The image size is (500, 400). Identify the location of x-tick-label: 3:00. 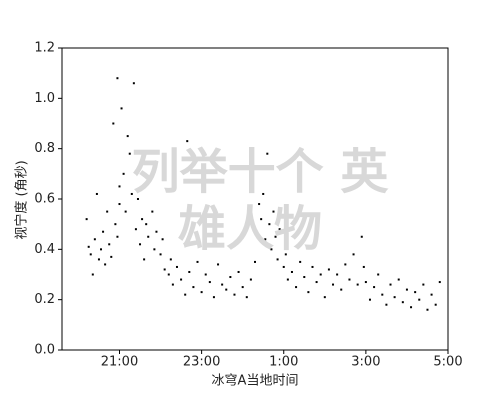
(365, 362).